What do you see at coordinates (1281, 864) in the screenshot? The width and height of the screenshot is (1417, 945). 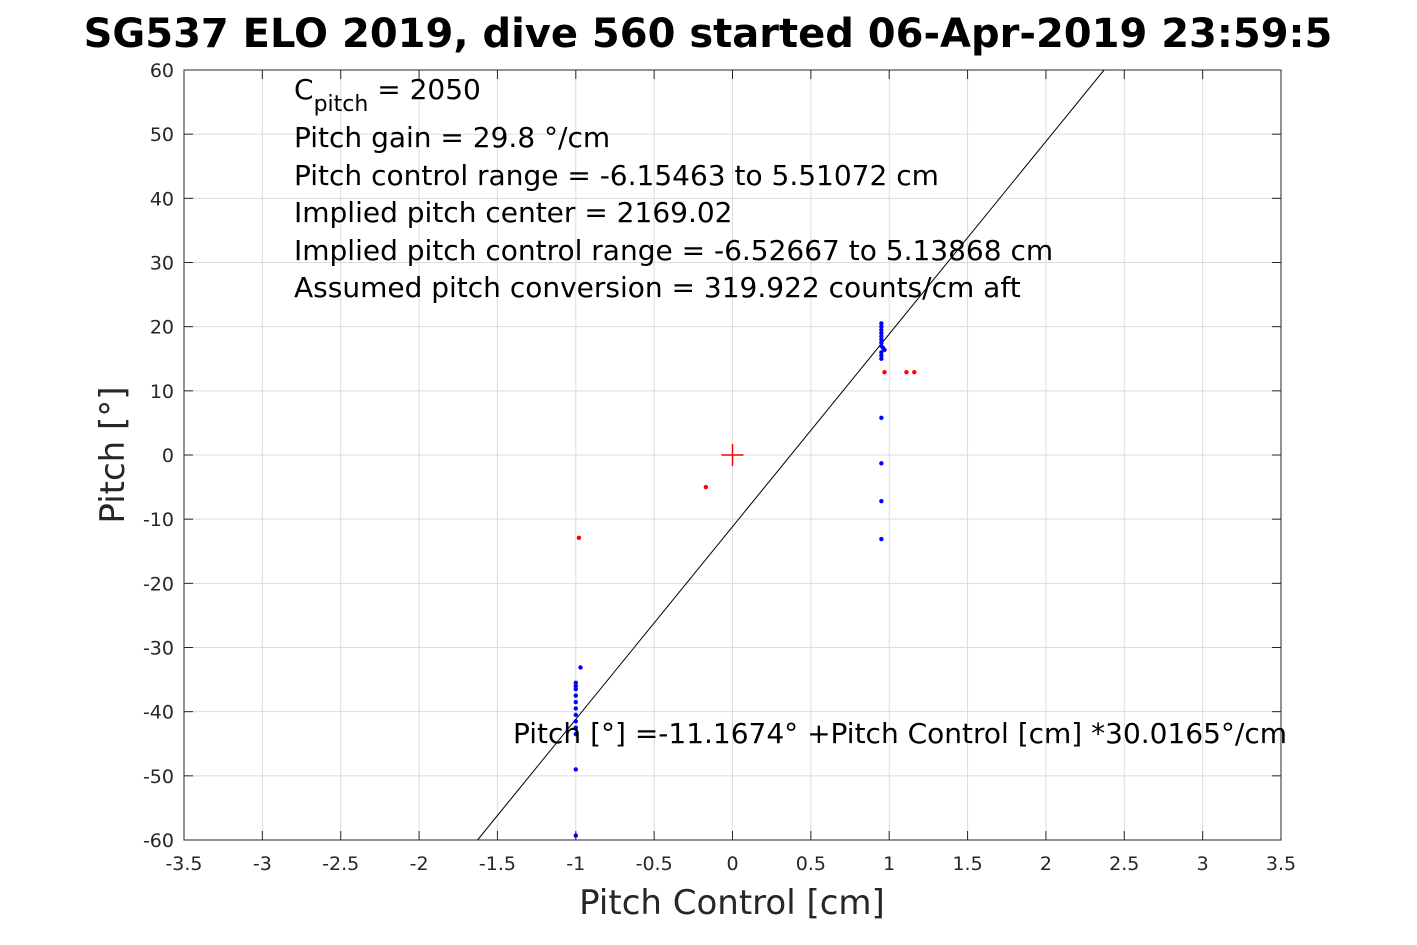 I see `x-tick-label: 3.5` at bounding box center [1281, 864].